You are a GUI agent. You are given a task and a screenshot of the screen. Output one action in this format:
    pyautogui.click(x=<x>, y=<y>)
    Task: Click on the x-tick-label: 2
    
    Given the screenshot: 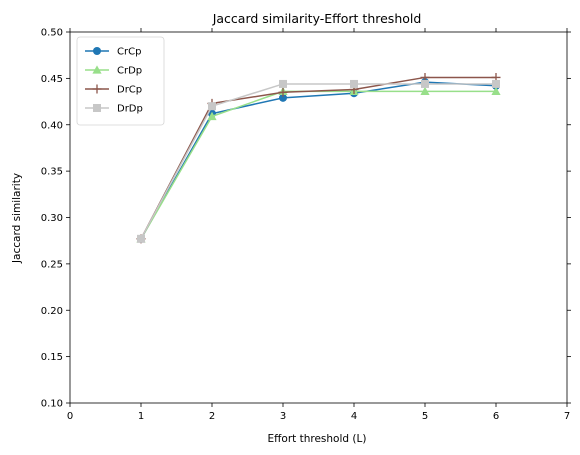 What is the action you would take?
    pyautogui.click(x=212, y=416)
    